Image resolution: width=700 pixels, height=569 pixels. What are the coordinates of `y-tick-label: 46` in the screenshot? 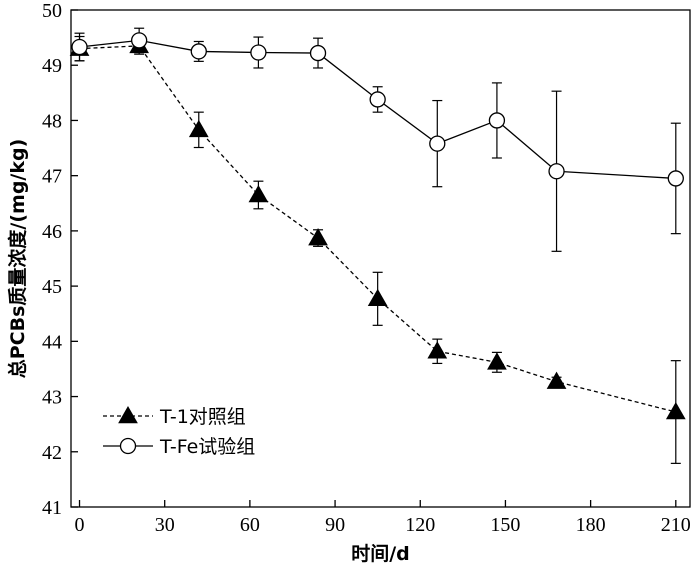 It's located at (52, 232).